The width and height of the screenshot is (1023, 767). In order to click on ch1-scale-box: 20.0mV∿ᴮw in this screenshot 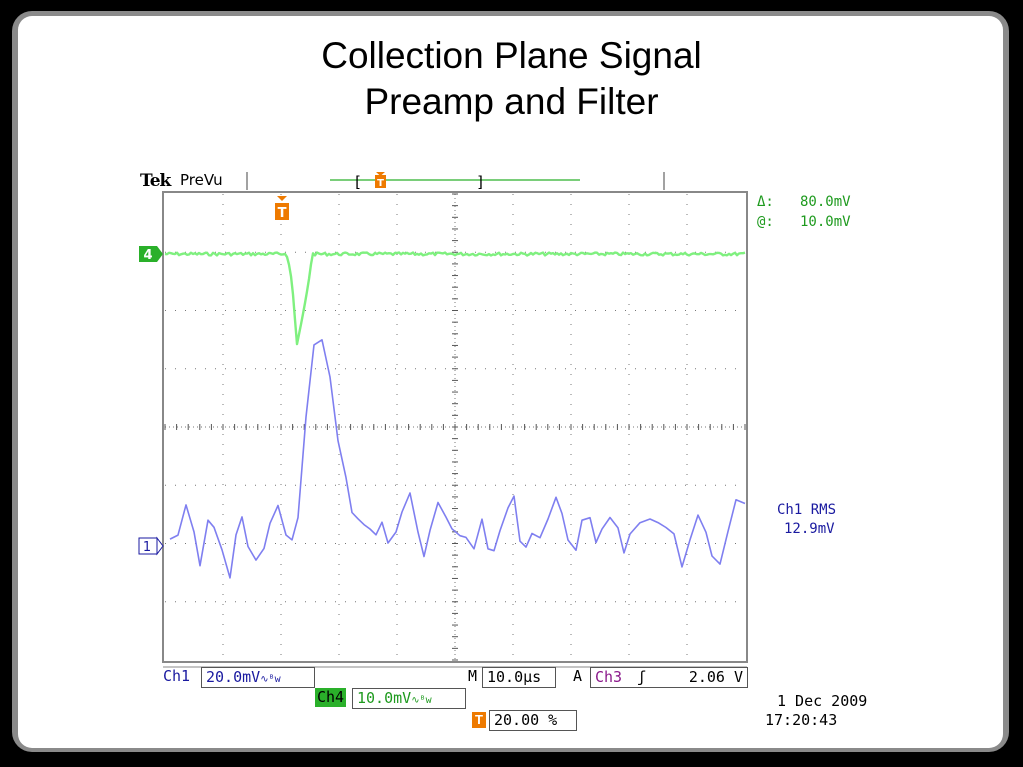, I will do `click(258, 677)`.